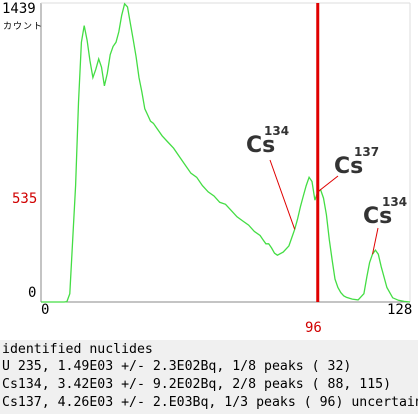  Describe the element at coordinates (23, 27) in the screenshot. I see `y-axis-unit-label: カウント` at that location.